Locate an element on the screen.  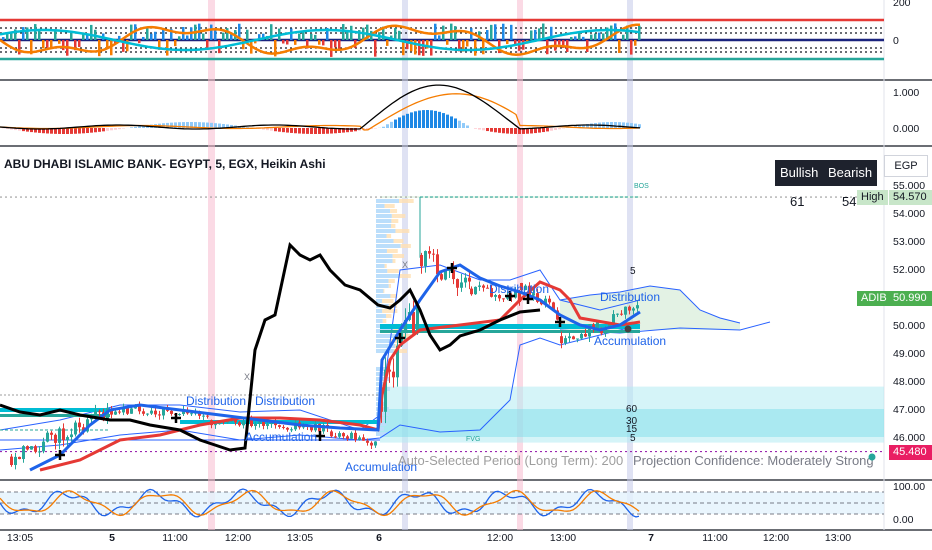
demand-zone-inner is located at coordinates (632, 423).